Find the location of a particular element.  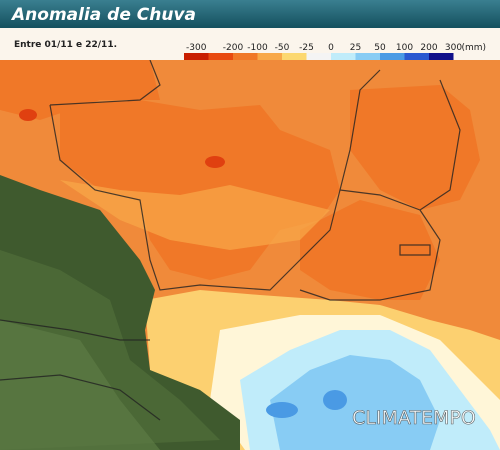

legend-label: -100 is located at coordinates (257, 48).